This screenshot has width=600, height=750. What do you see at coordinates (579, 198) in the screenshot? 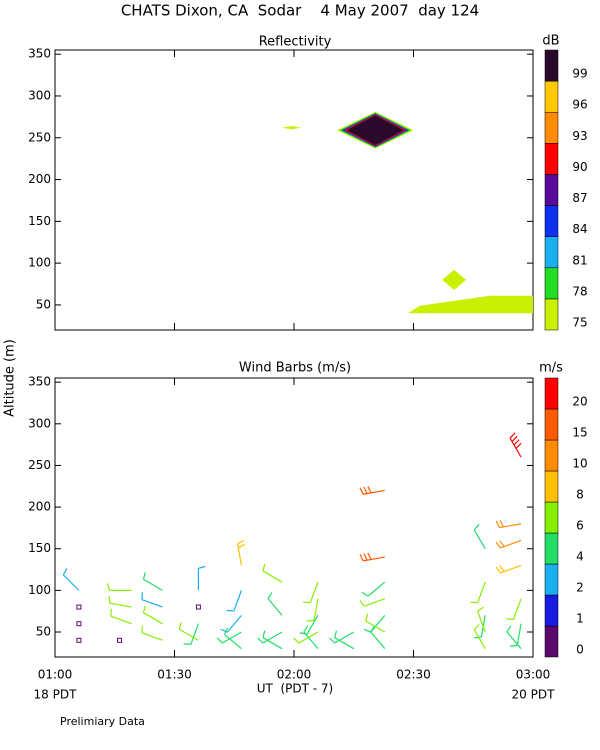
I see `colorbar-label: 87` at bounding box center [579, 198].